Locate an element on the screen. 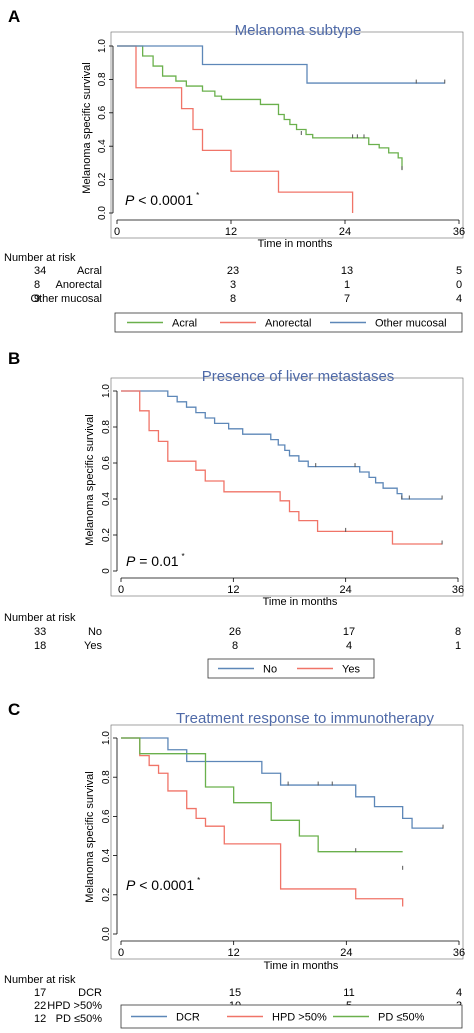  legend-label: Anorectal is located at coordinates (288, 324).